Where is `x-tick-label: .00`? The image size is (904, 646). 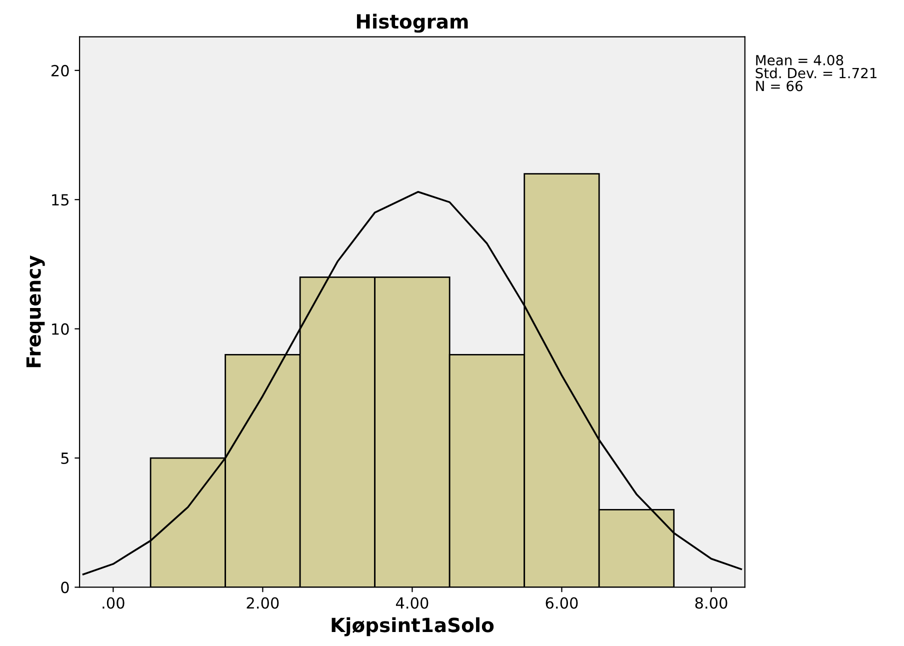
x-tick-label: .00 is located at coordinates (113, 603).